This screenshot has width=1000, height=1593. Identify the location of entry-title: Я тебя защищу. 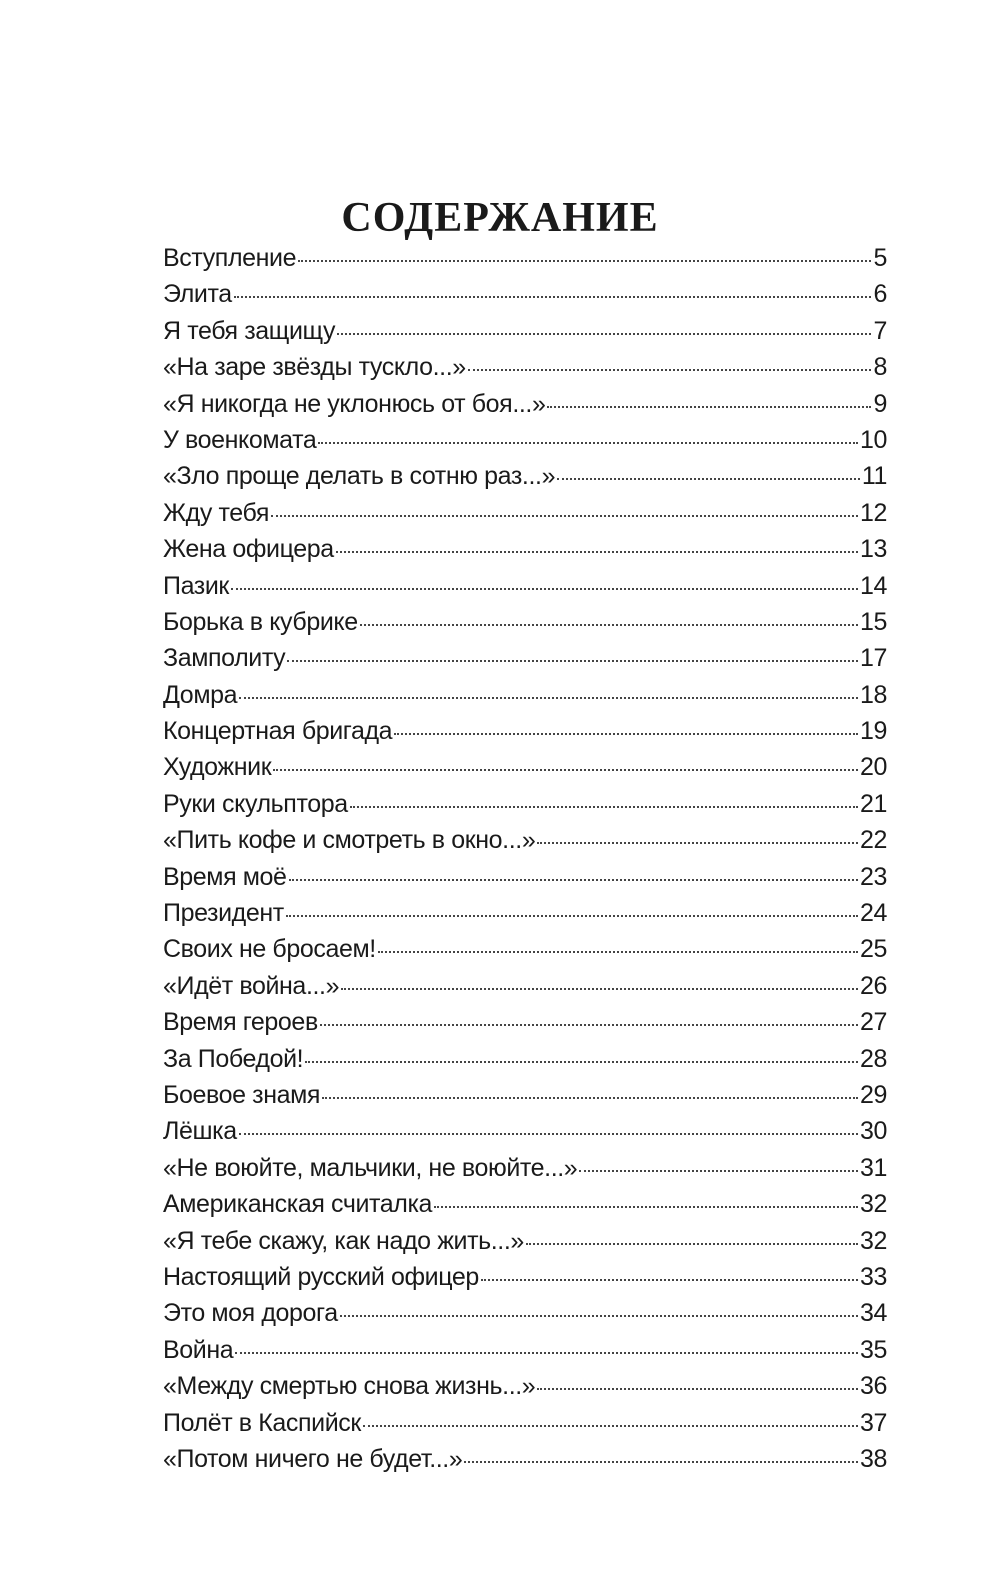
(249, 330).